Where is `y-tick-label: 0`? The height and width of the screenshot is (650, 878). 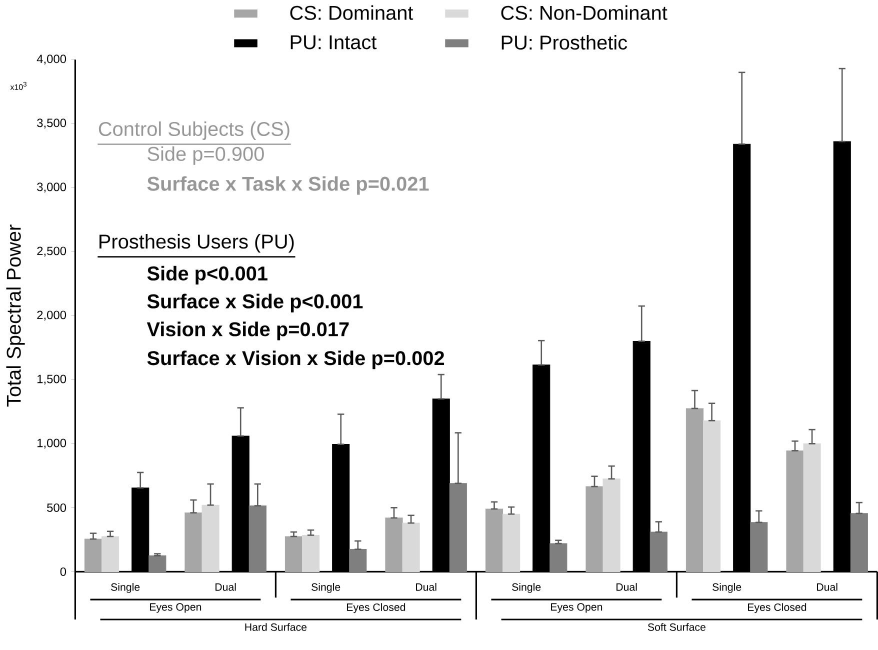
y-tick-label: 0 is located at coordinates (63, 572).